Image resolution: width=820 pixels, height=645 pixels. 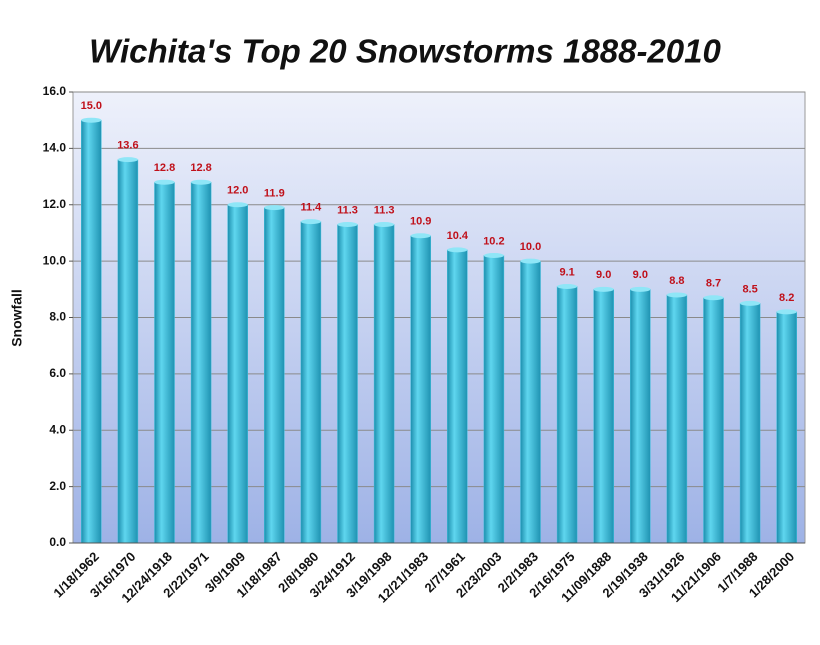 What do you see at coordinates (237, 191) in the screenshot?
I see `value-label: 12.0` at bounding box center [237, 191].